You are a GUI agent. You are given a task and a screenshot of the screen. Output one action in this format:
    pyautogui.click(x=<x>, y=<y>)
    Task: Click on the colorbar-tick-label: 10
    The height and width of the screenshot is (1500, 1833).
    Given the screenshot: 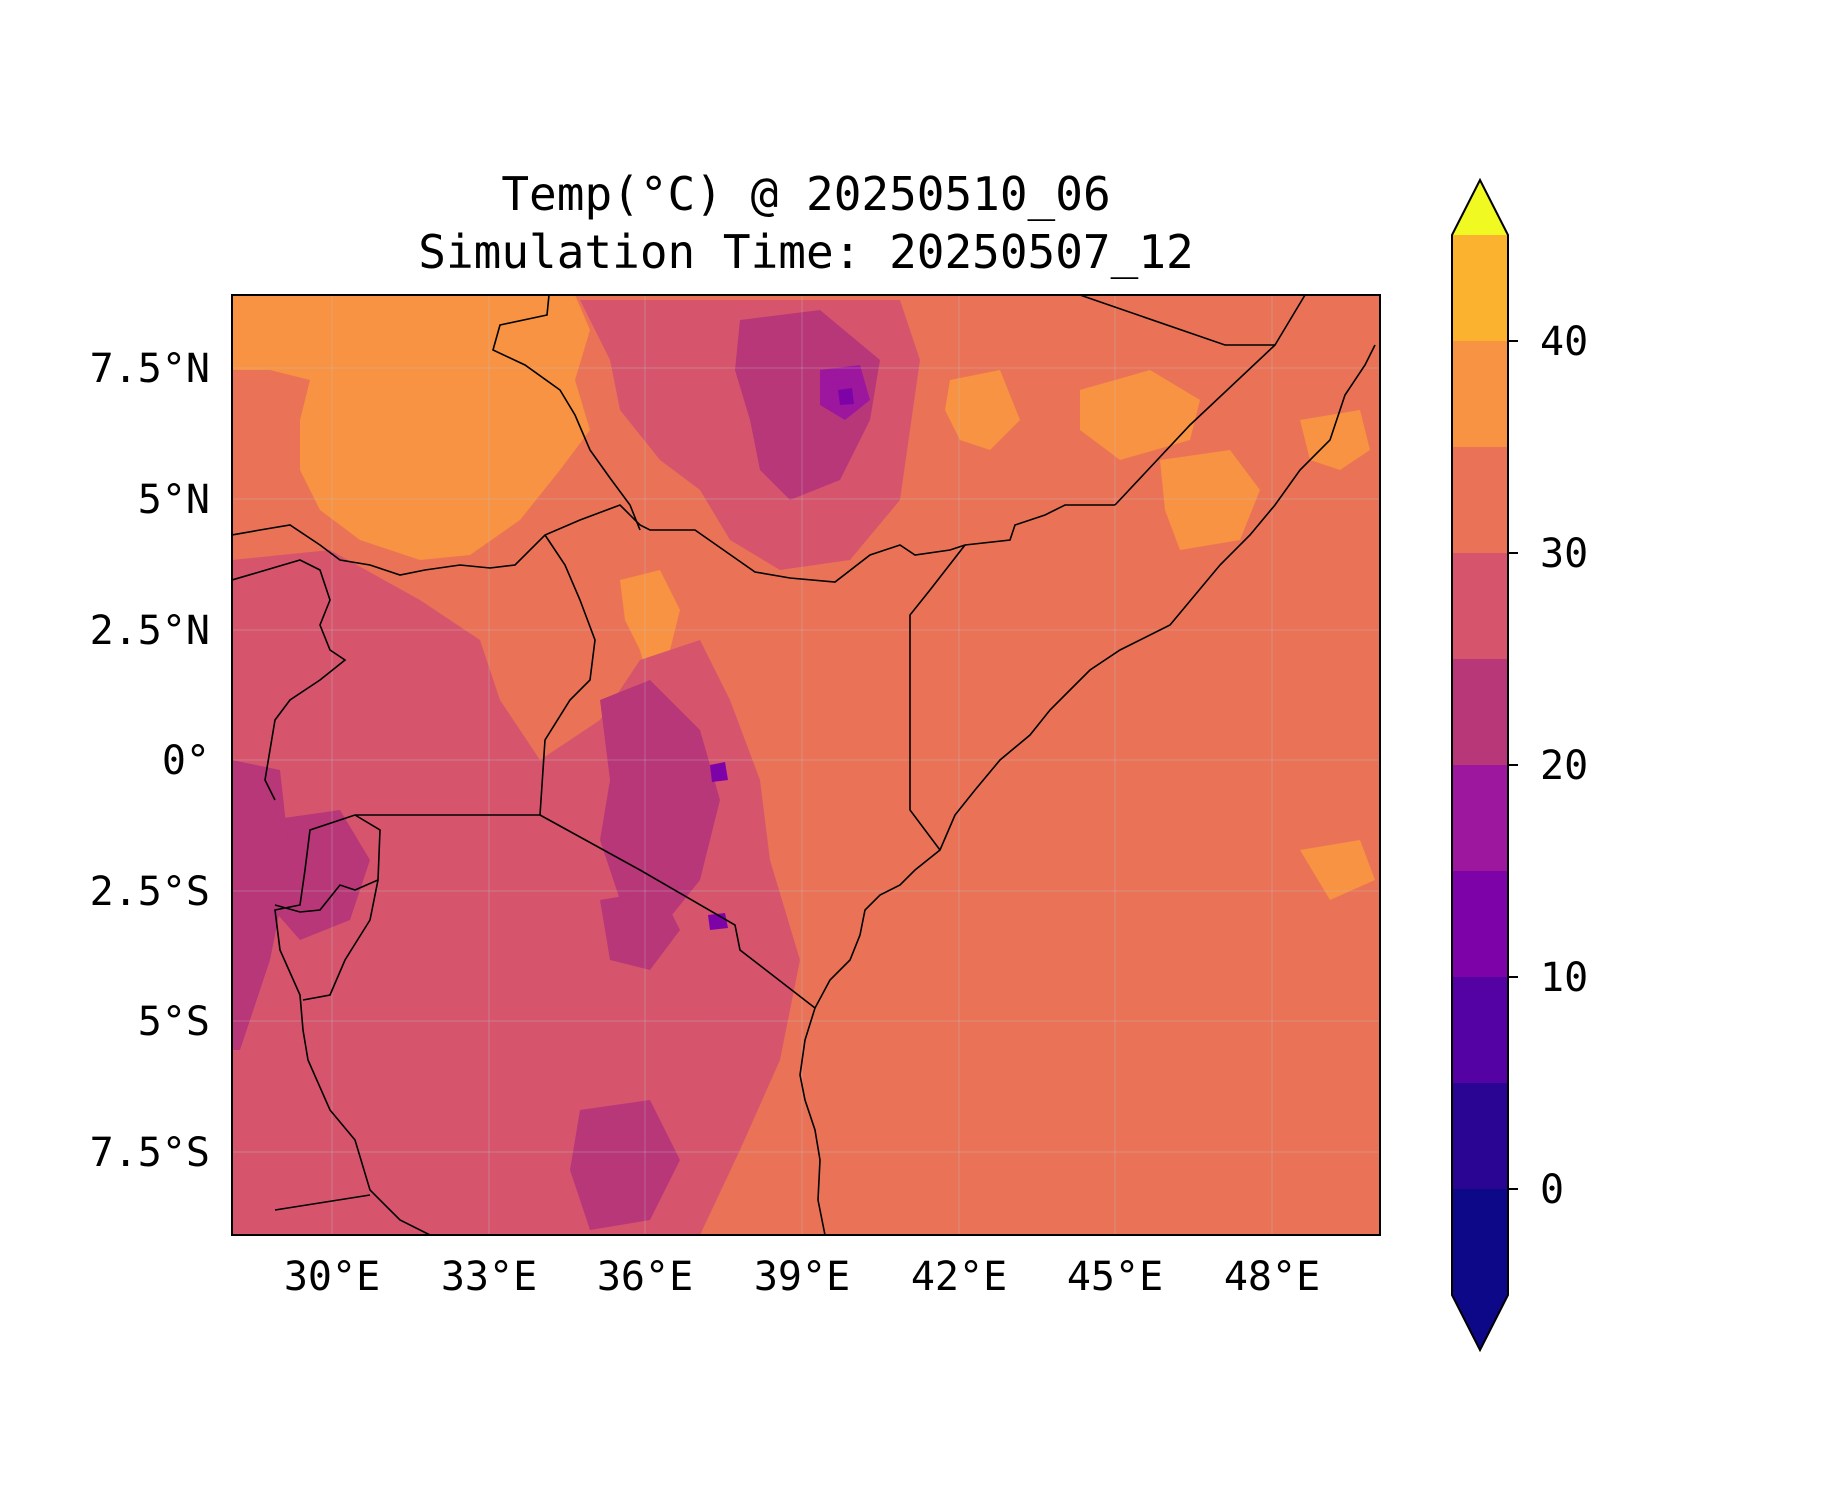 What is the action you would take?
    pyautogui.click(x=1564, y=978)
    